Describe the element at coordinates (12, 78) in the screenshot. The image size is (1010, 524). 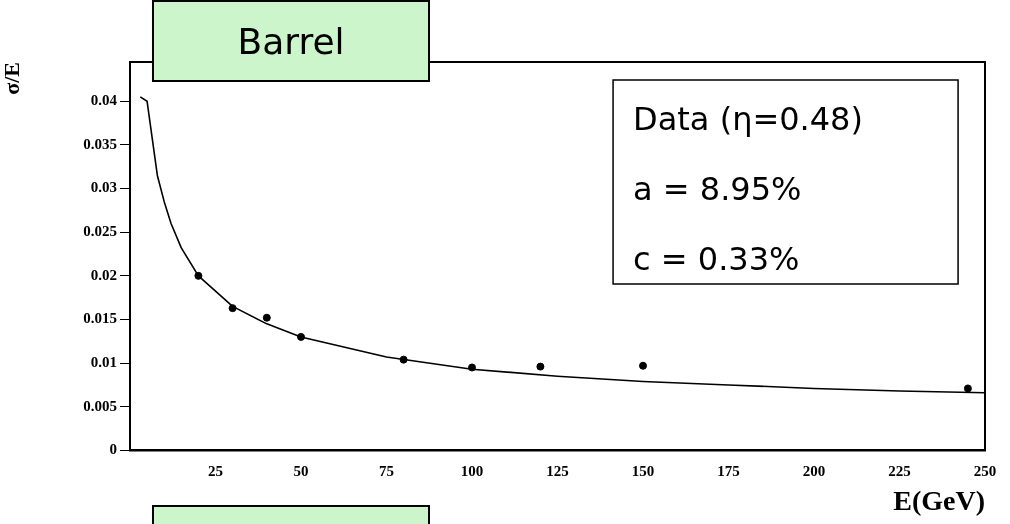
I see `y-axis-title: σ/E` at that location.